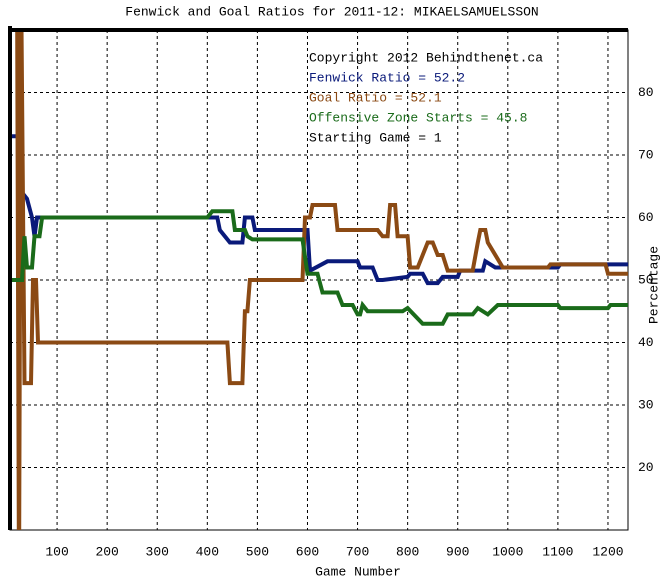  I want to click on y-axis-label: Percentage, so click(653, 285).